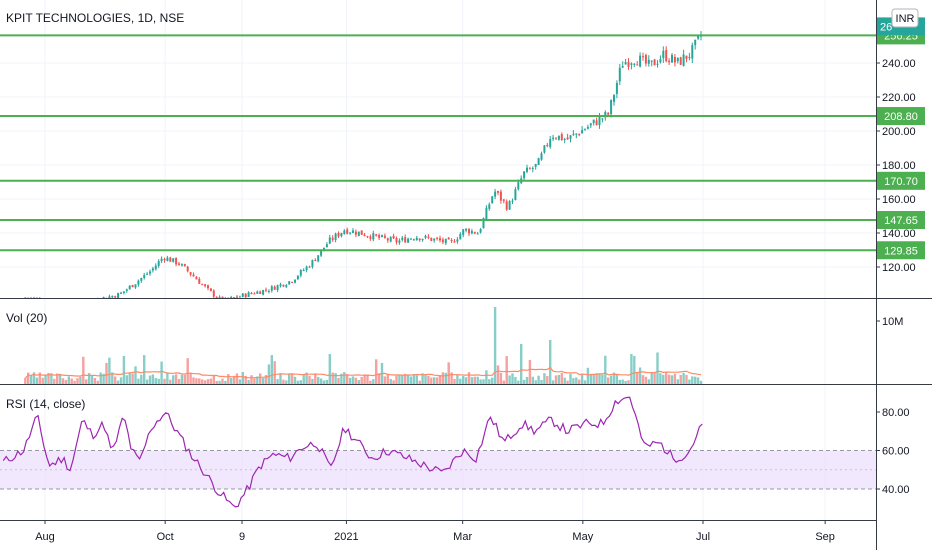 Image resolution: width=932 pixels, height=550 pixels. Describe the element at coordinates (905, 18) in the screenshot. I see `currency-badge: INR` at that location.